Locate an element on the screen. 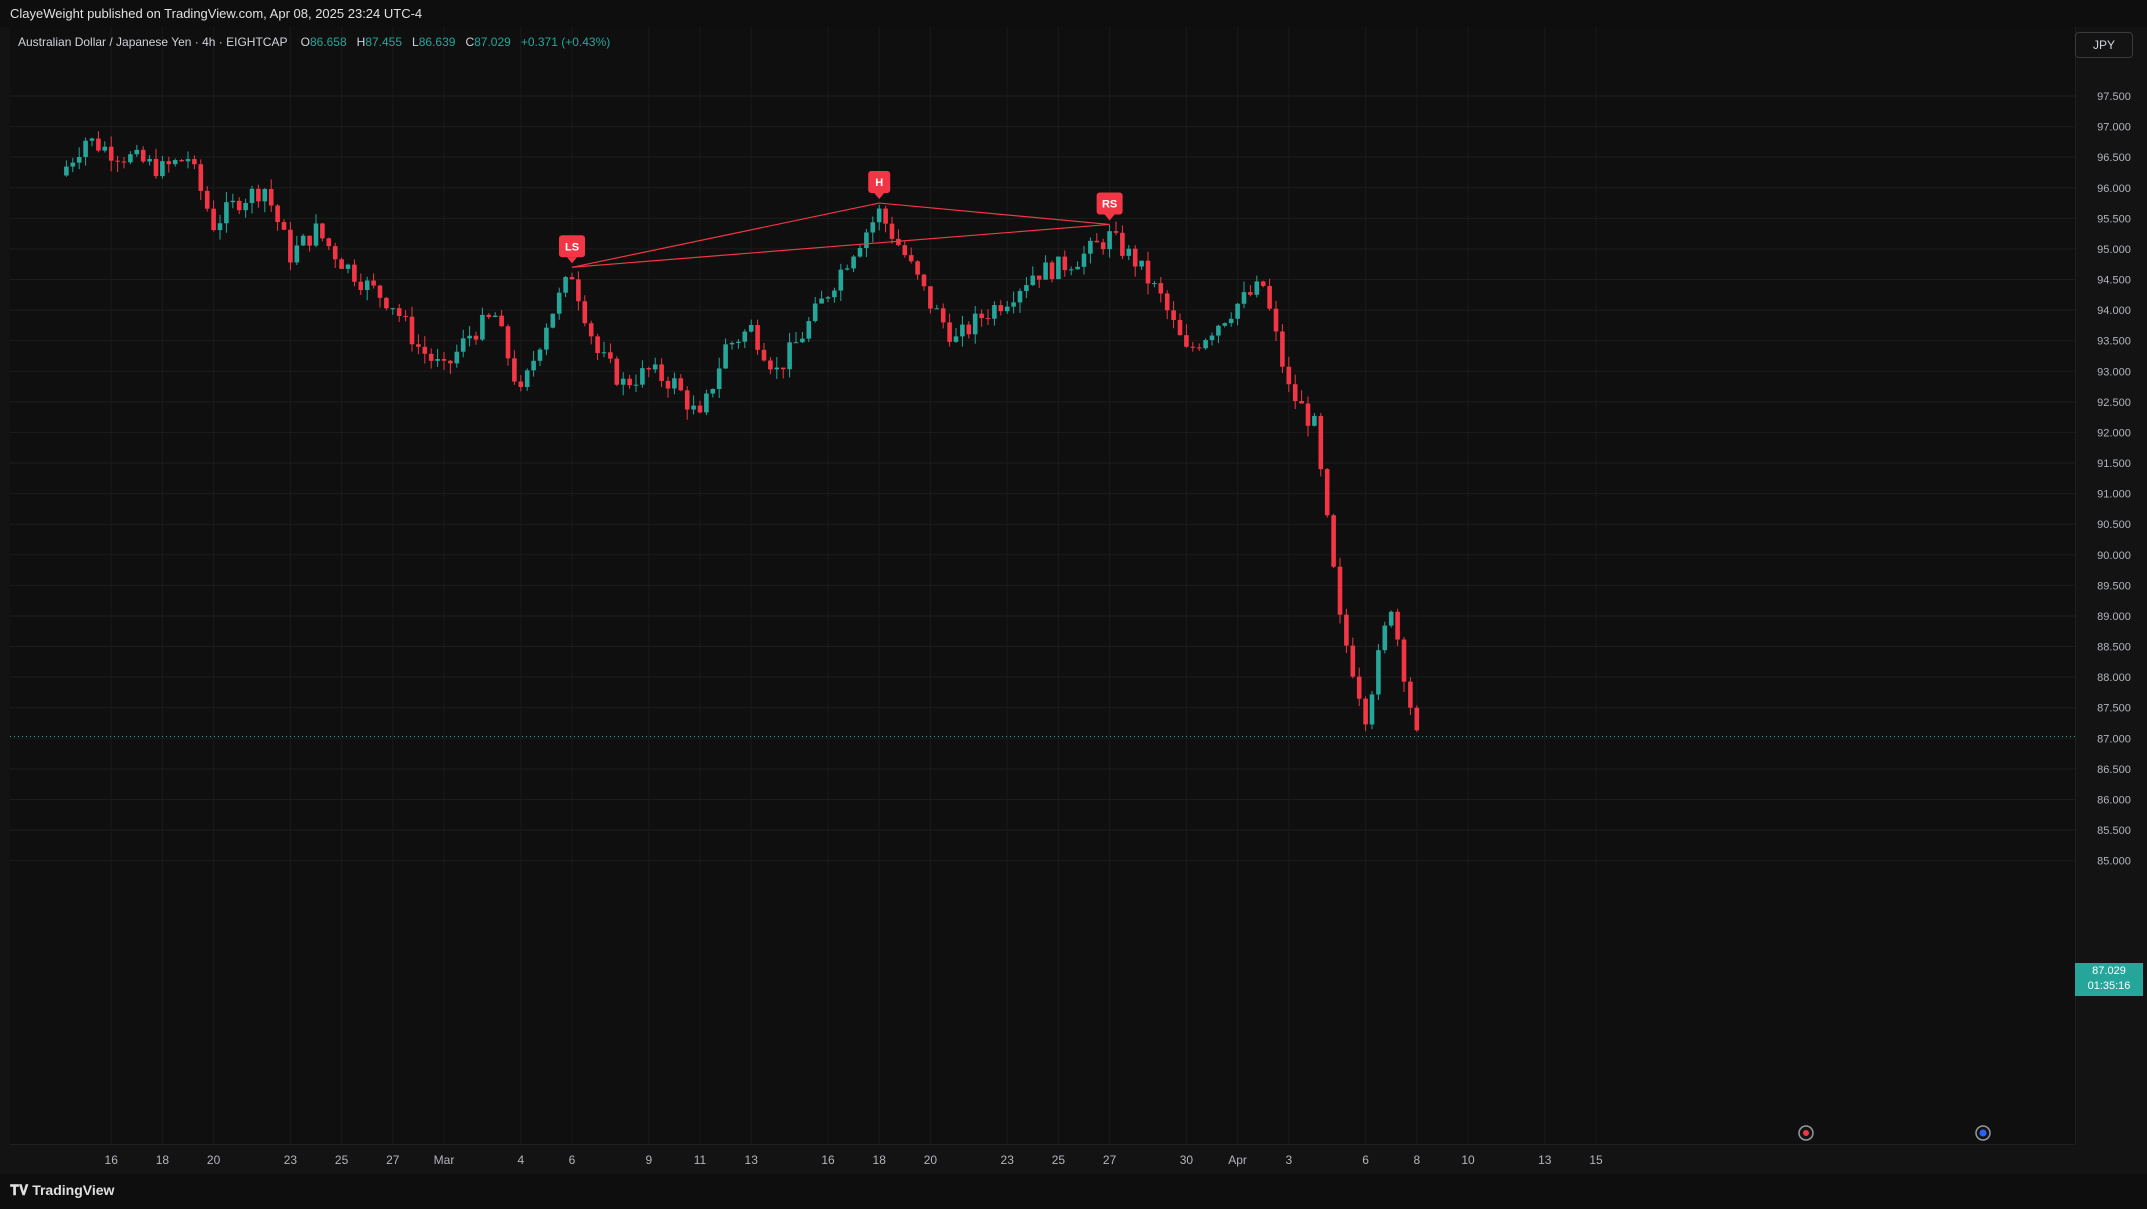 This screenshot has height=1209, width=2147. price-tick-label: 94.000 is located at coordinates (2114, 311).